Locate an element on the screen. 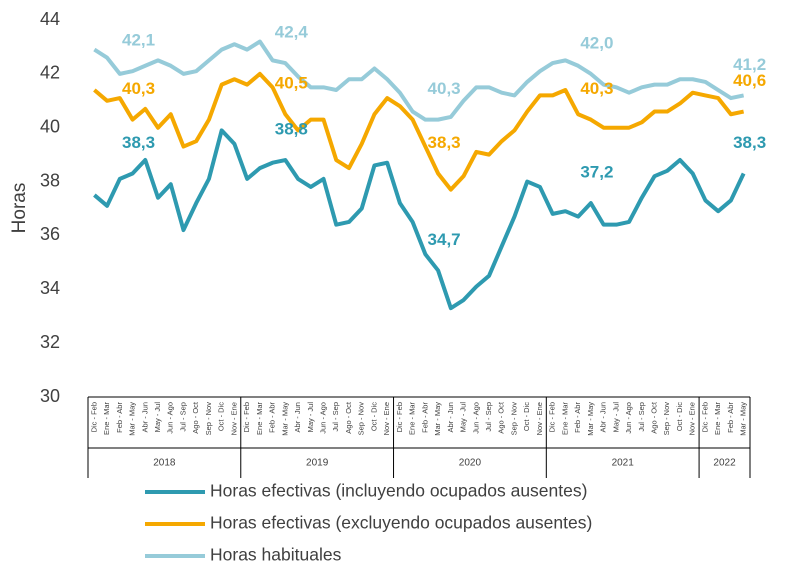 The image size is (790, 567). y-tick-label: 32 is located at coordinates (50, 342).